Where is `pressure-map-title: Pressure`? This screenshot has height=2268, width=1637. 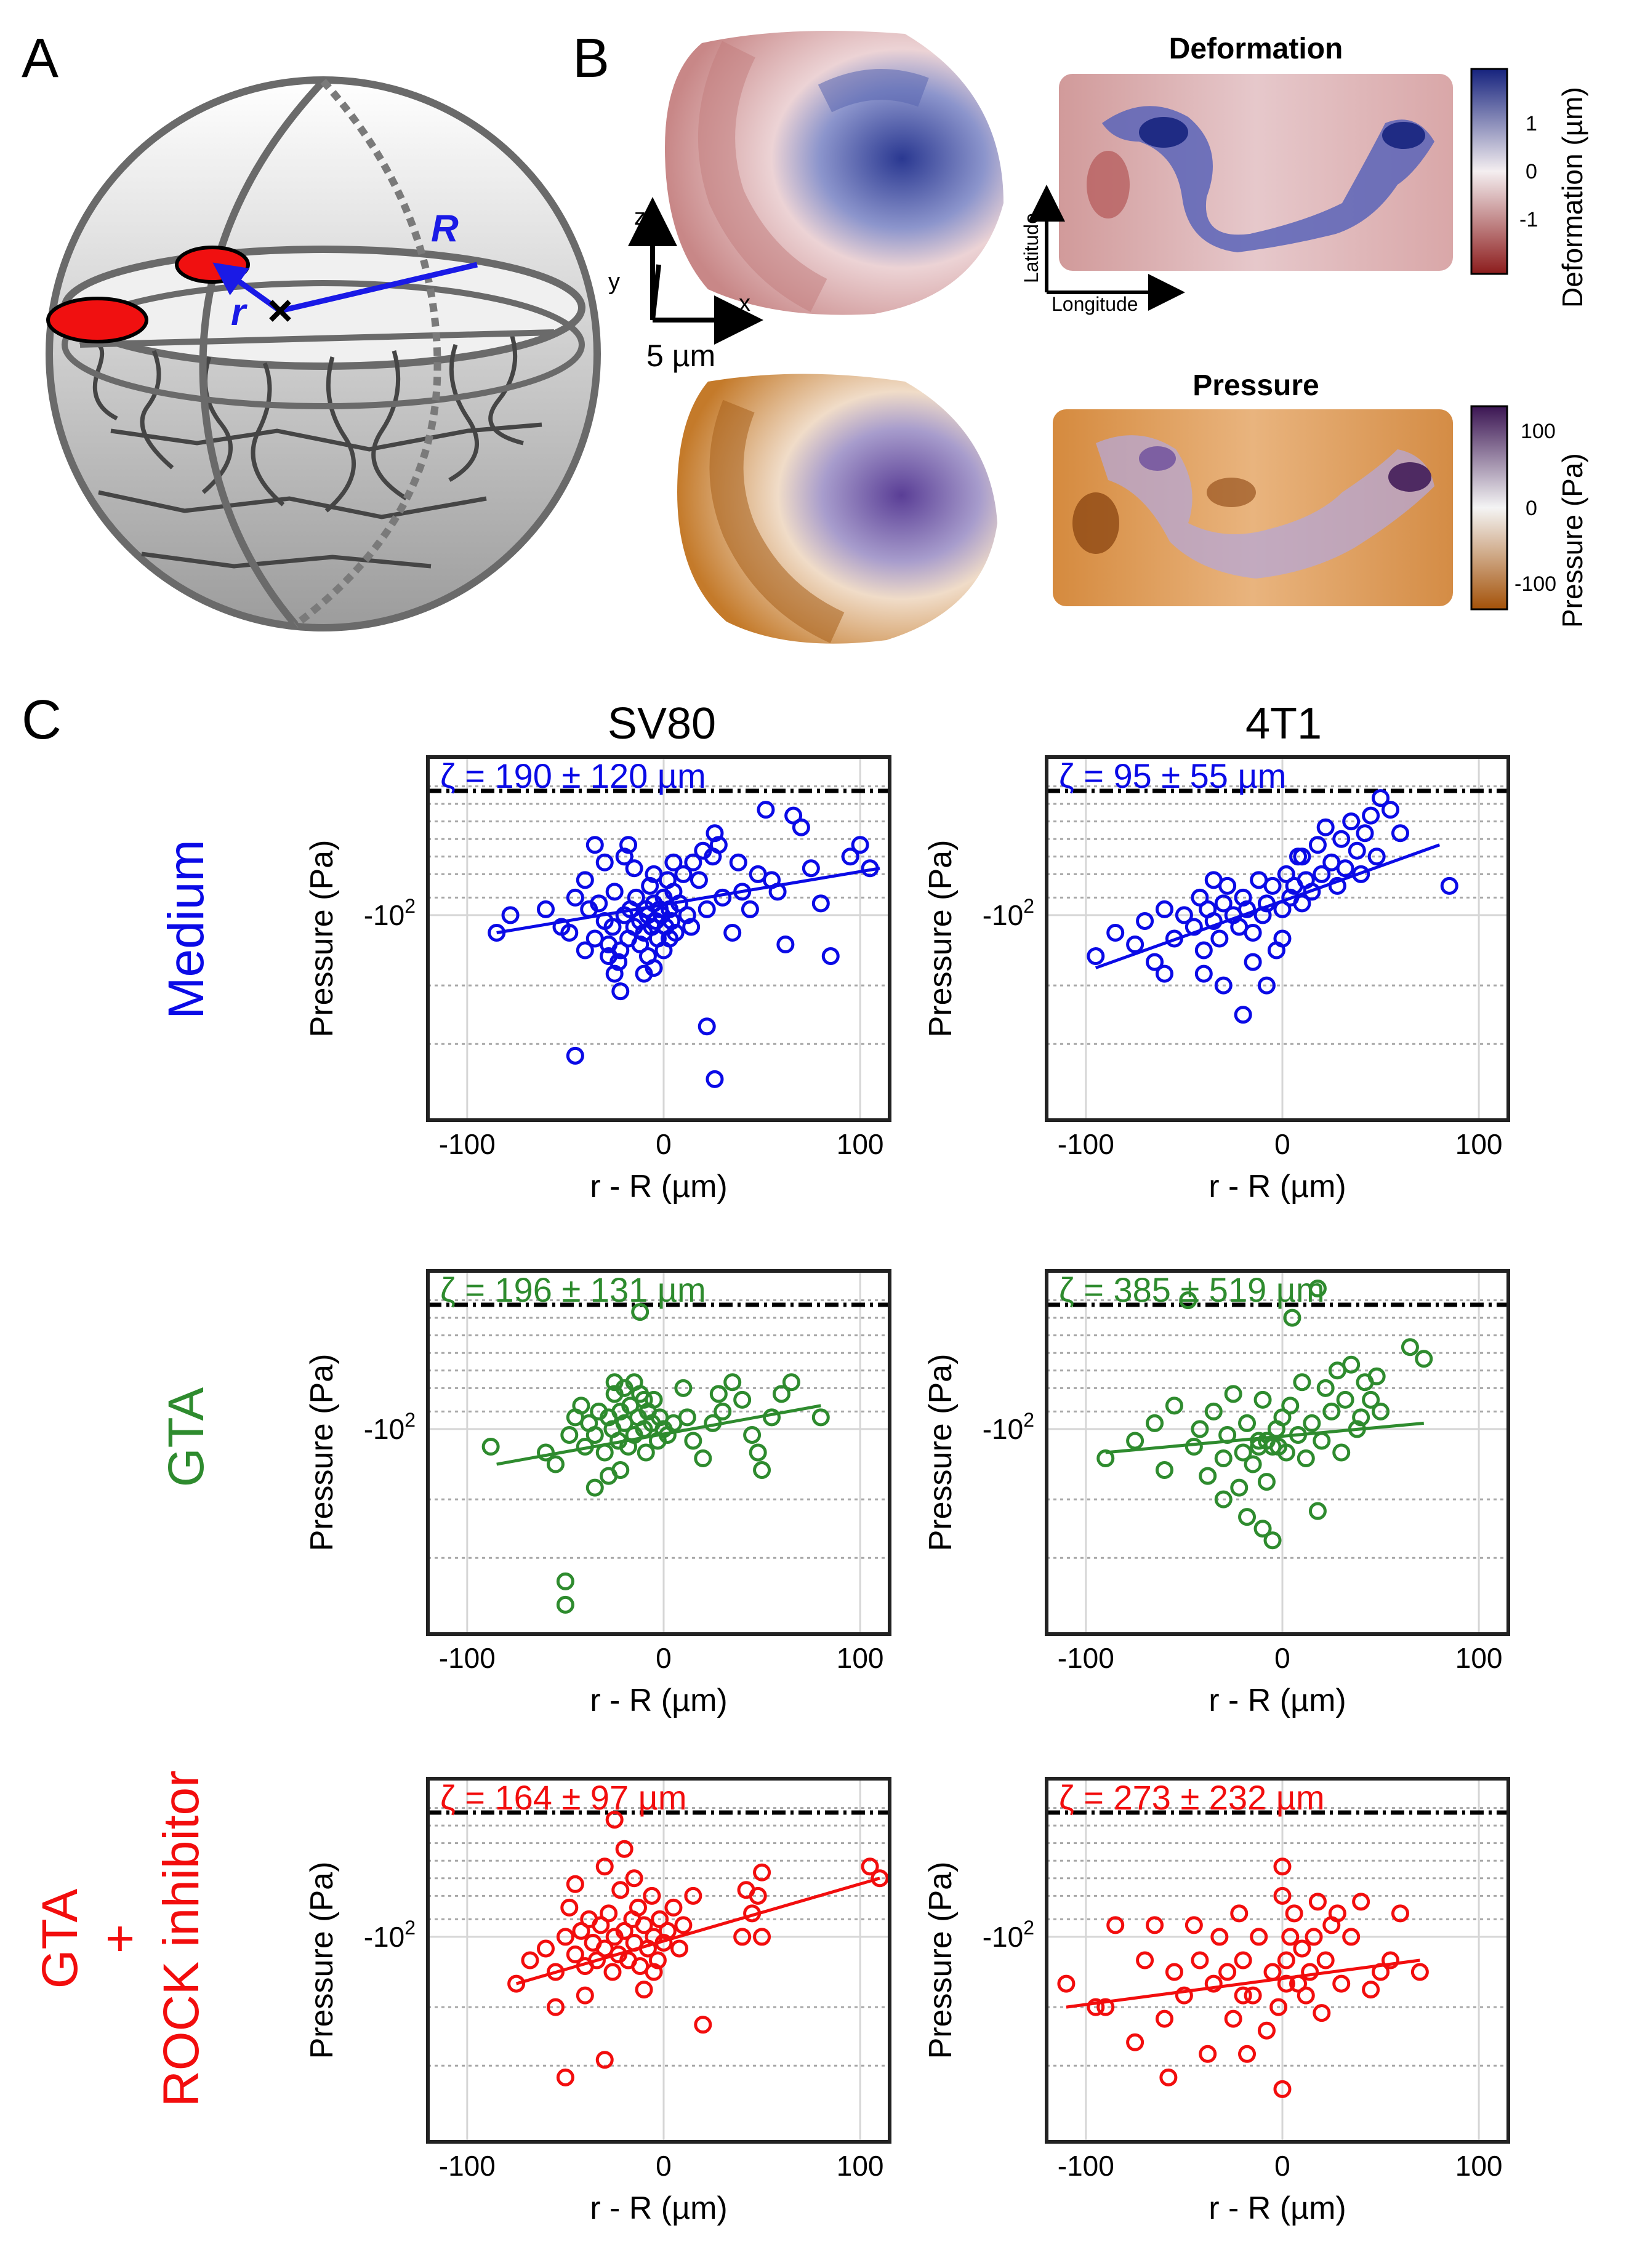 pressure-map-title: Pressure is located at coordinates (1256, 385).